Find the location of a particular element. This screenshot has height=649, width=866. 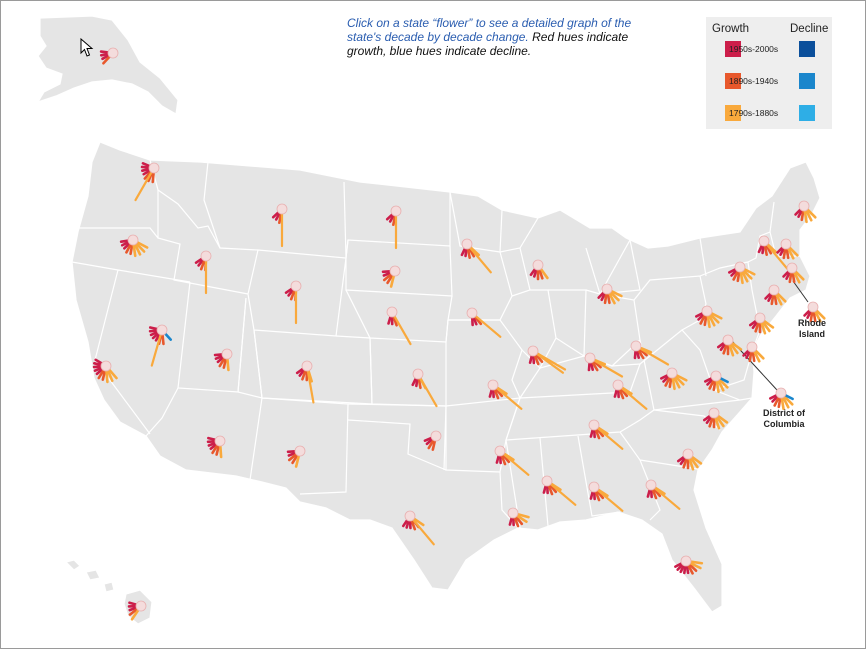

state-shape-hawaii is located at coordinates (108, 592).